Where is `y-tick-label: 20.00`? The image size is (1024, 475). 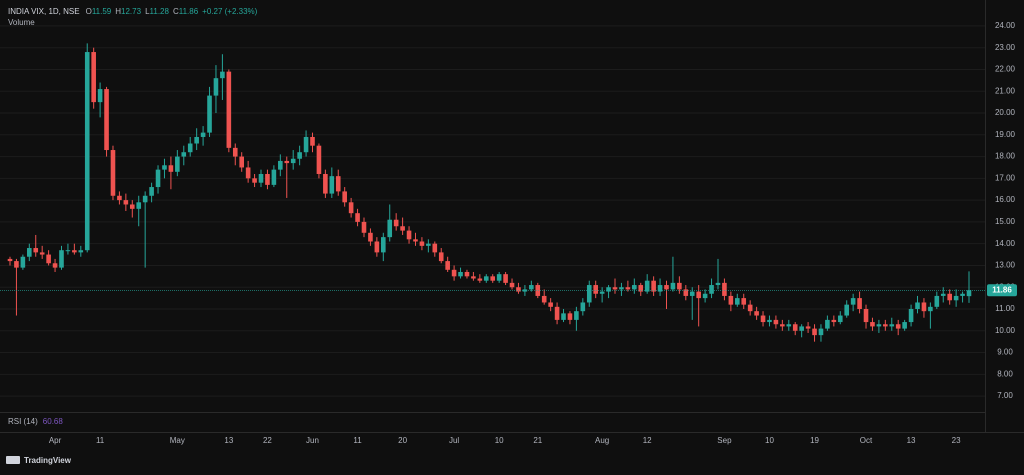
y-tick-label: 20.00 is located at coordinates (1005, 112).